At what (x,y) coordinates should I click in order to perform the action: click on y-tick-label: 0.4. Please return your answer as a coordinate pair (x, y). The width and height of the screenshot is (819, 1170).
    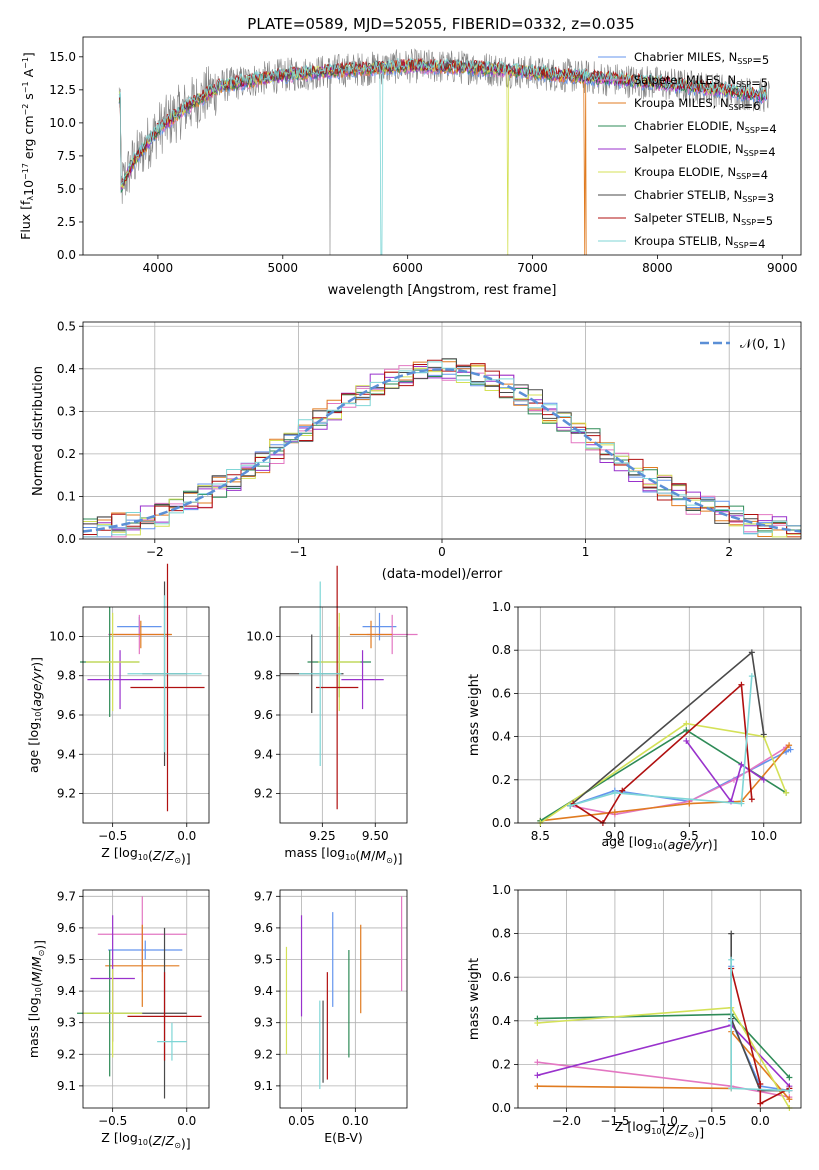
    Looking at the image, I should click on (501, 737).